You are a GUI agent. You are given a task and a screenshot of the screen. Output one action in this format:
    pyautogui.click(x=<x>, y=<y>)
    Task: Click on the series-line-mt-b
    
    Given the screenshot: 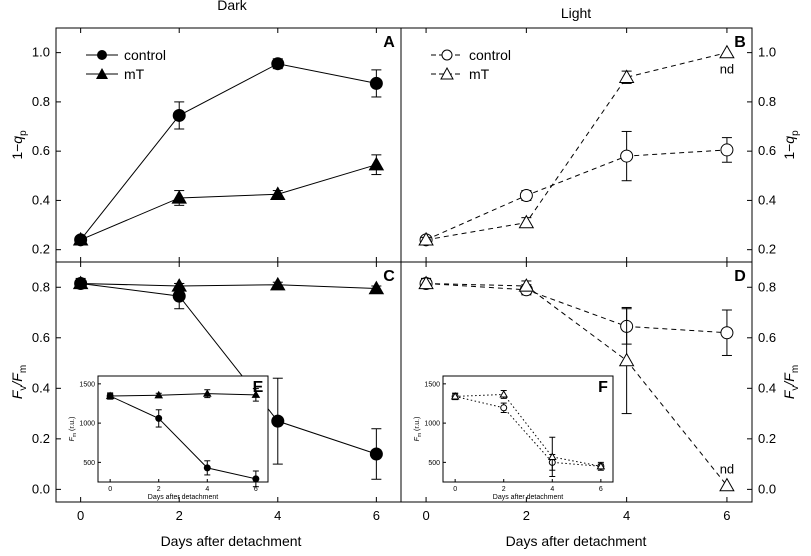 What is the action you would take?
    pyautogui.click(x=576, y=146)
    